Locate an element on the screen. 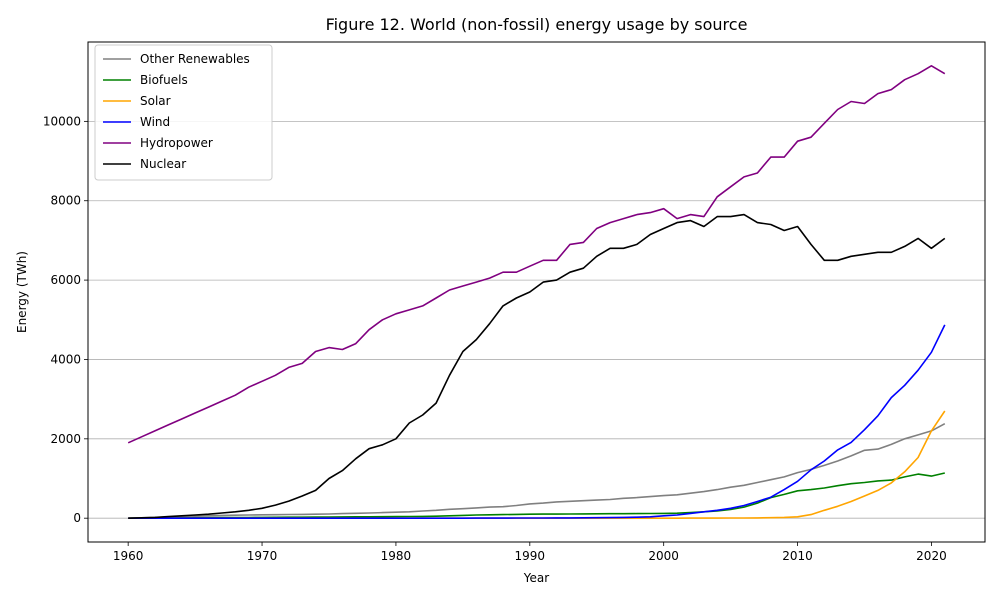 The width and height of the screenshot is (1000, 604). x-tick-label: 1980 is located at coordinates (396, 556).